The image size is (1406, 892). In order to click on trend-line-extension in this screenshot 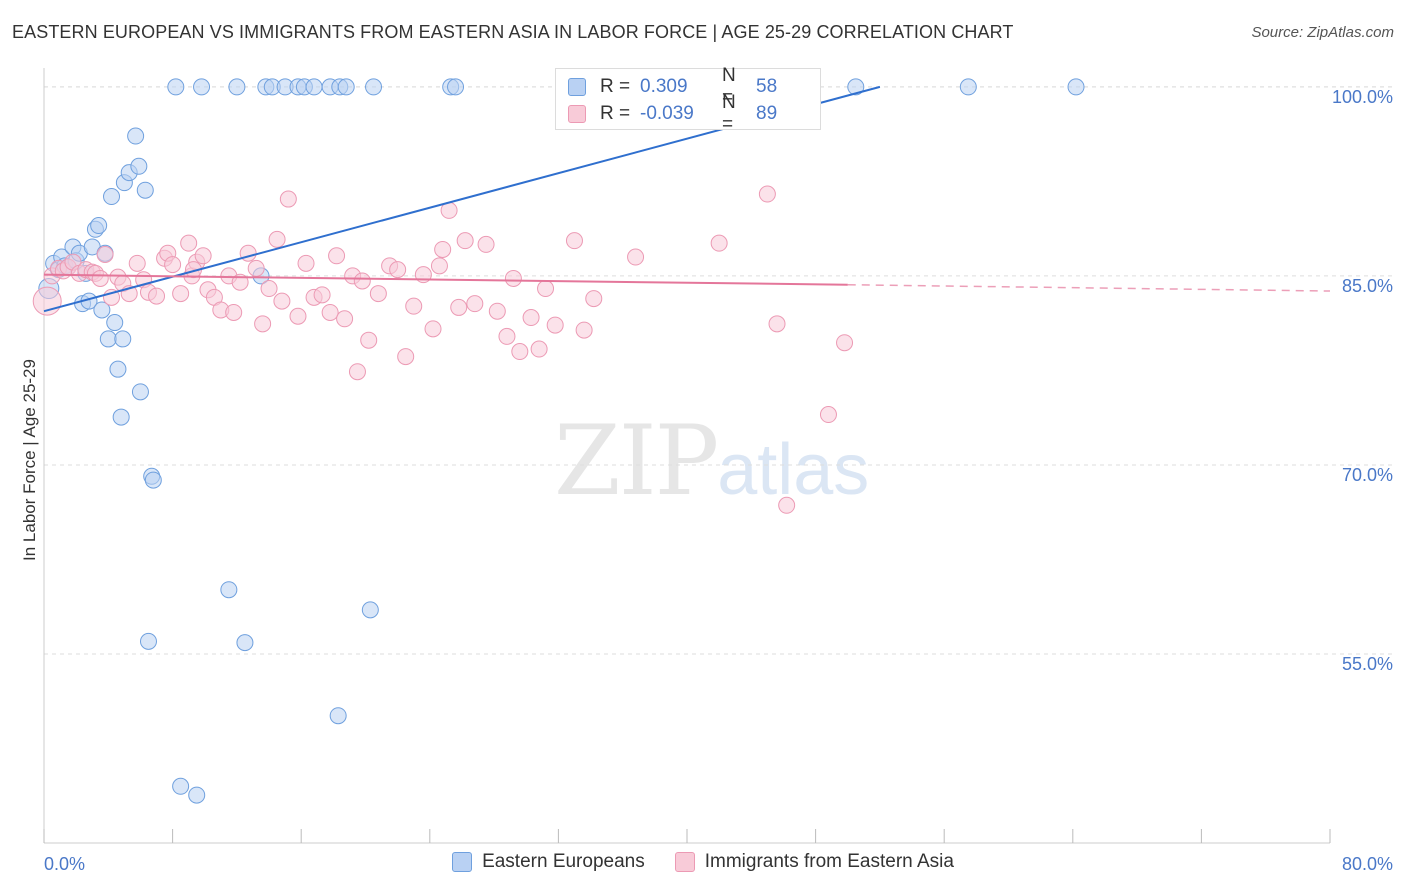, I will do `click(1089, 287)`.